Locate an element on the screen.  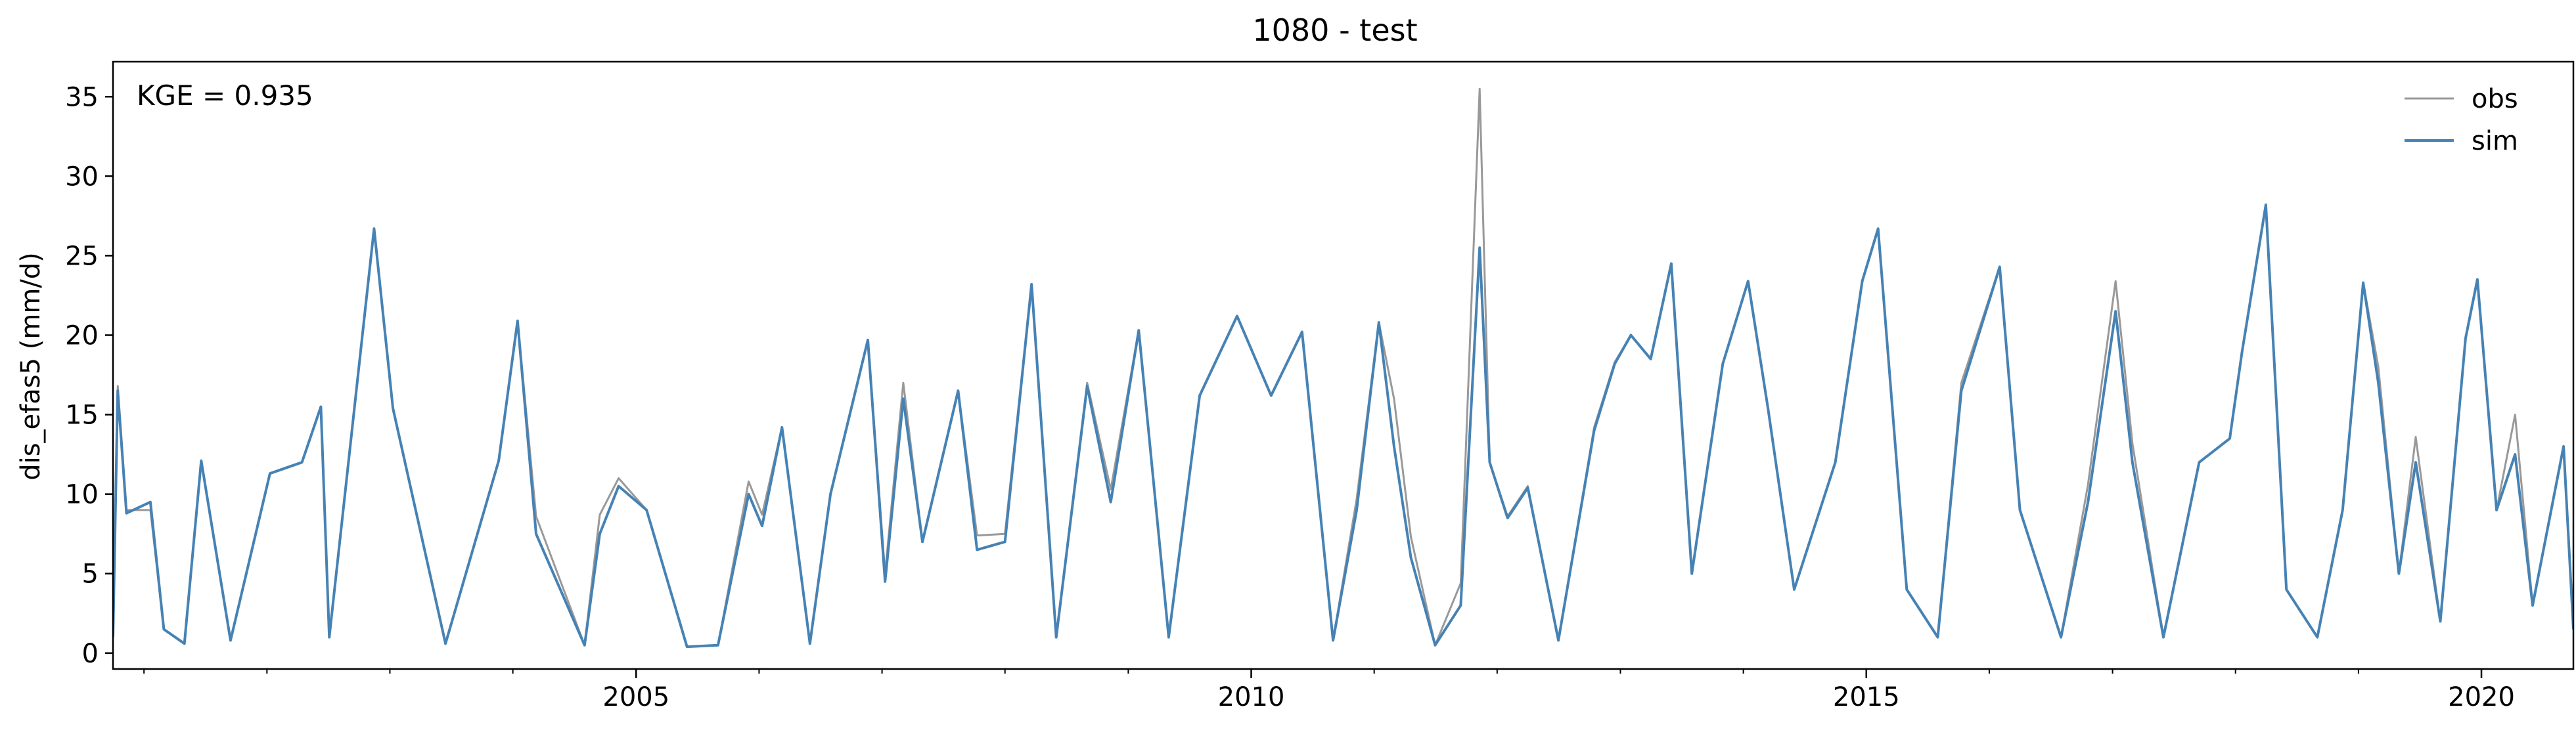
y-tick-label: 5 is located at coordinates (90, 574).